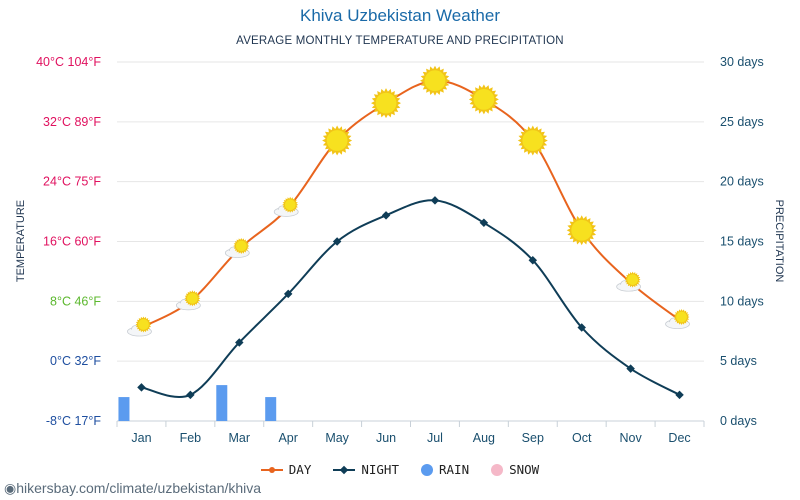  Describe the element at coordinates (484, 438) in the screenshot. I see `x-tick-label: Aug` at that location.